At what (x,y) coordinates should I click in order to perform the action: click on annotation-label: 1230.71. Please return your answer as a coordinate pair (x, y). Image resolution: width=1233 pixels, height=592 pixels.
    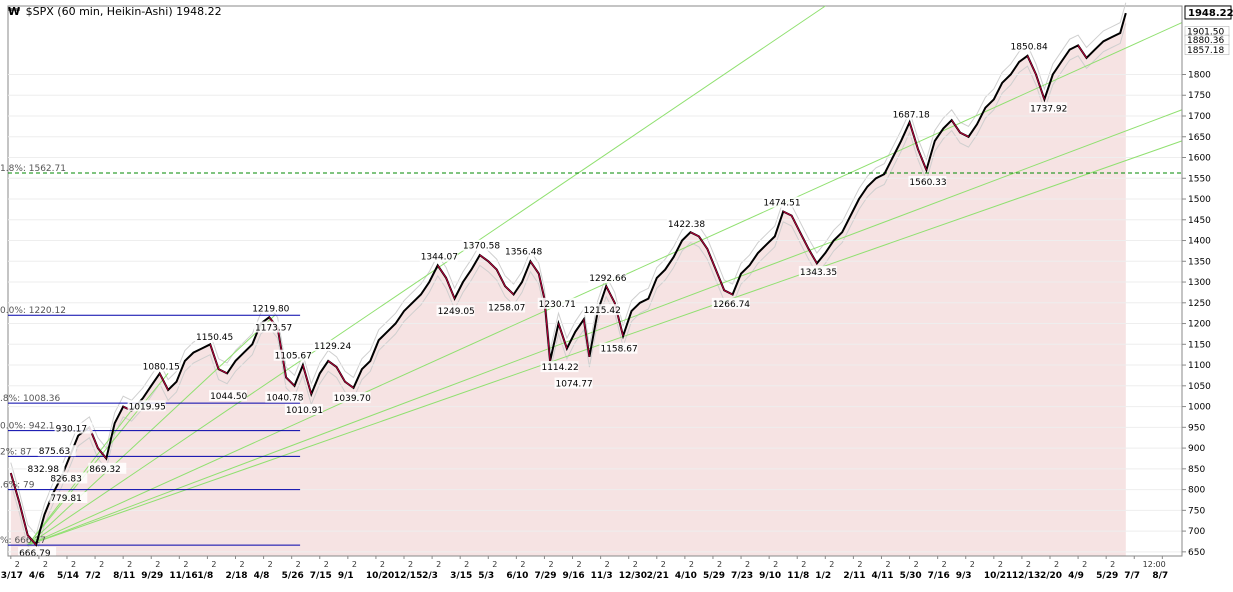
    Looking at the image, I should click on (557, 305).